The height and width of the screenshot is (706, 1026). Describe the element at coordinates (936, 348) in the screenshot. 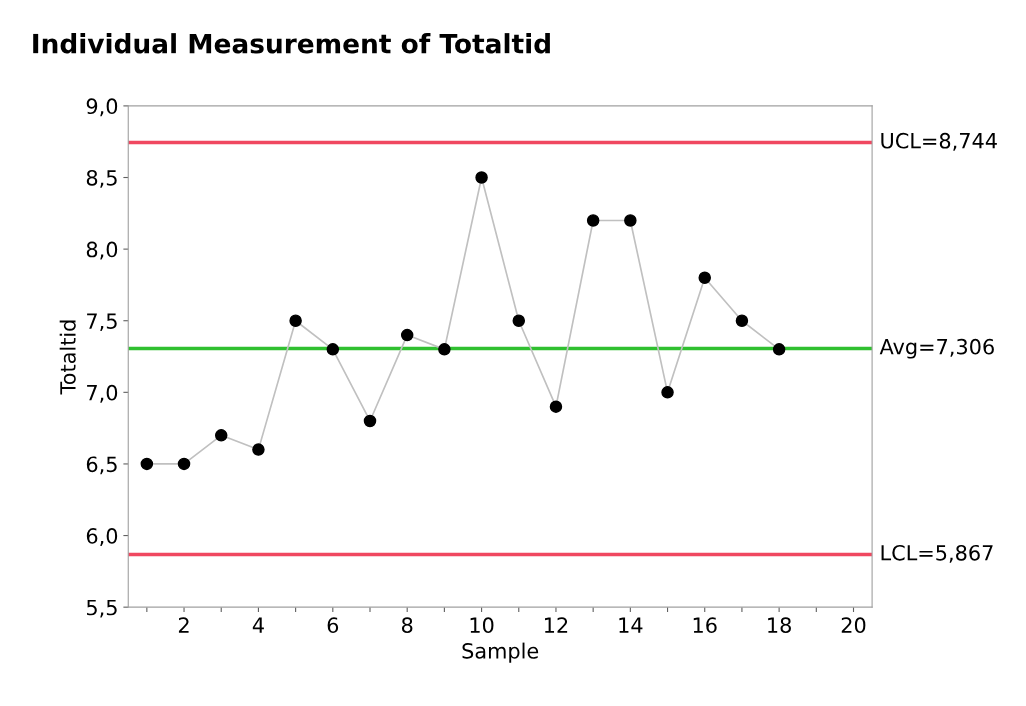

I see `ref-line-label: Avg=7,306` at that location.